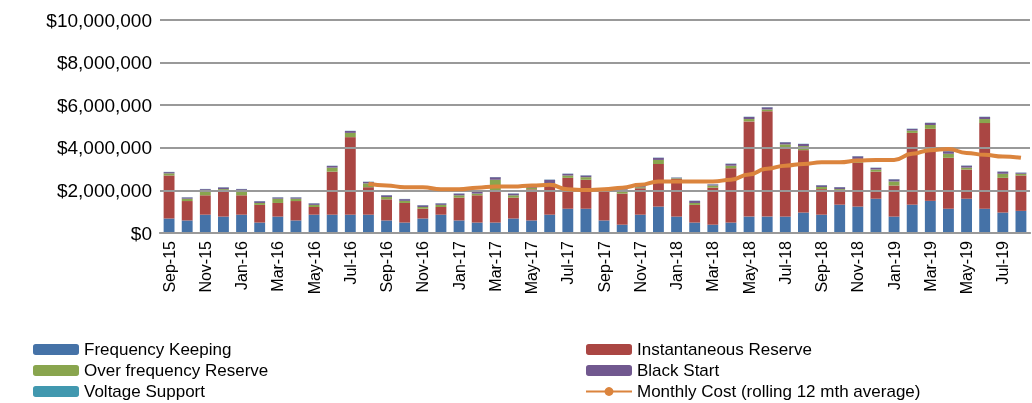 The width and height of the screenshot is (1032, 403). I want to click on y-tick-label: $10,000,000, so click(99, 20).